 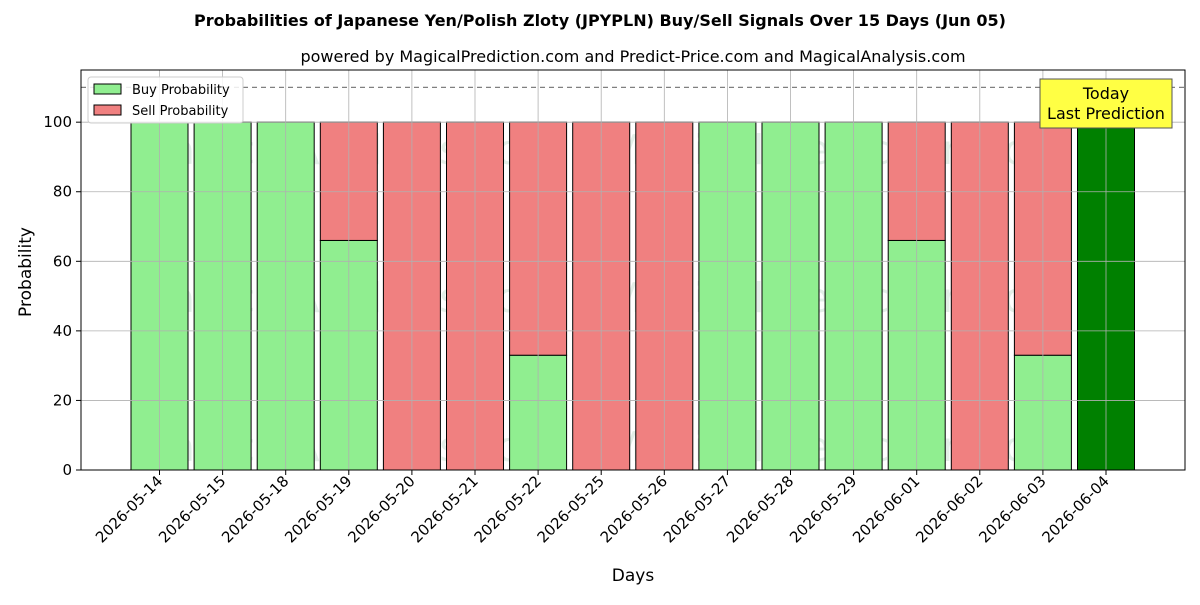 I want to click on legend-box, so click(x=165, y=100).